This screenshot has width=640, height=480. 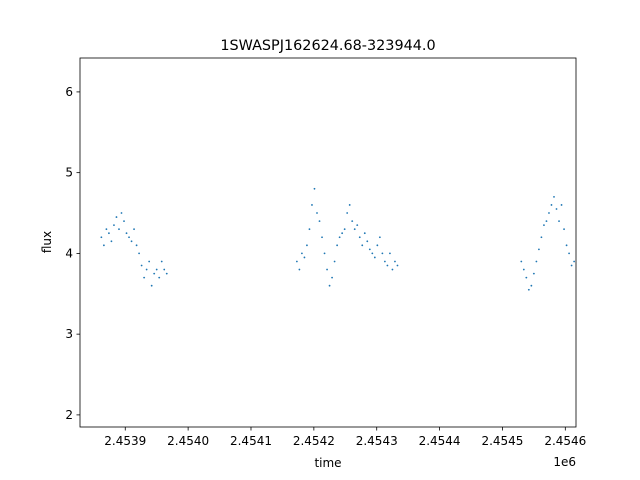 I want to click on y-axis-label: flux, so click(x=47, y=242).